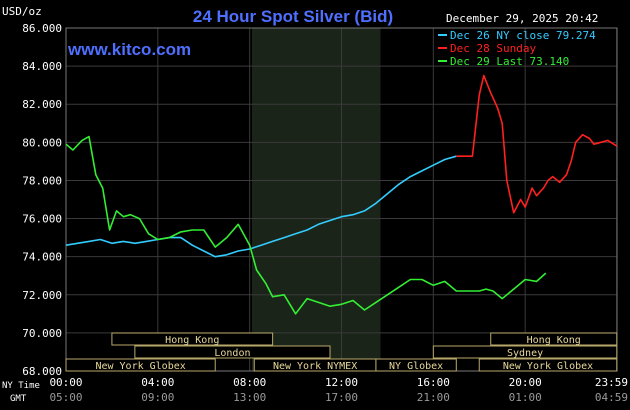 The image size is (630, 410). What do you see at coordinates (65, 397) in the screenshot?
I see `x-tick-label-gmt: 05:00` at bounding box center [65, 397].